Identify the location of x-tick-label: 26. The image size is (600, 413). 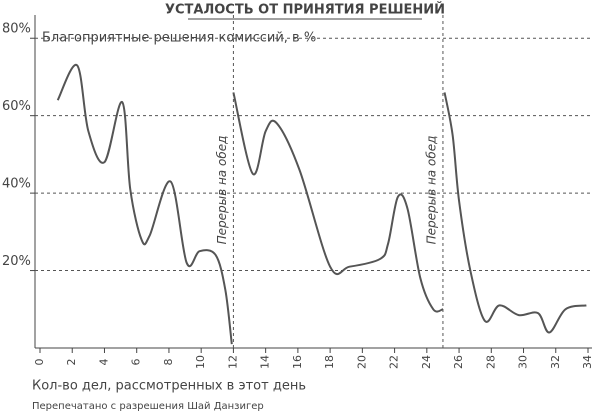
(458, 362).